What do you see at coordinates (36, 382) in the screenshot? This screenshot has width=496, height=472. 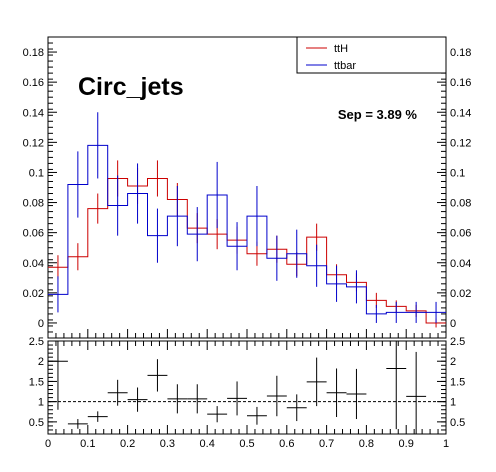 I see `ratio-y-tick-label-left: 1.5` at bounding box center [36, 382].